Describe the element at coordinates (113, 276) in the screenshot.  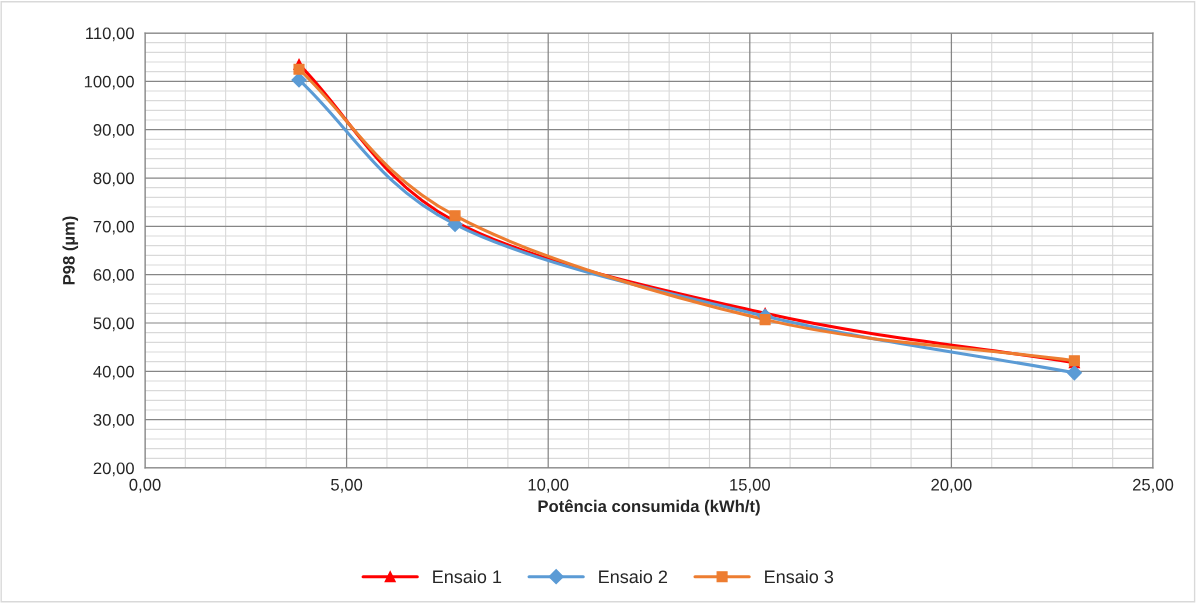
I see `y-tick-label: 60,00` at that location.